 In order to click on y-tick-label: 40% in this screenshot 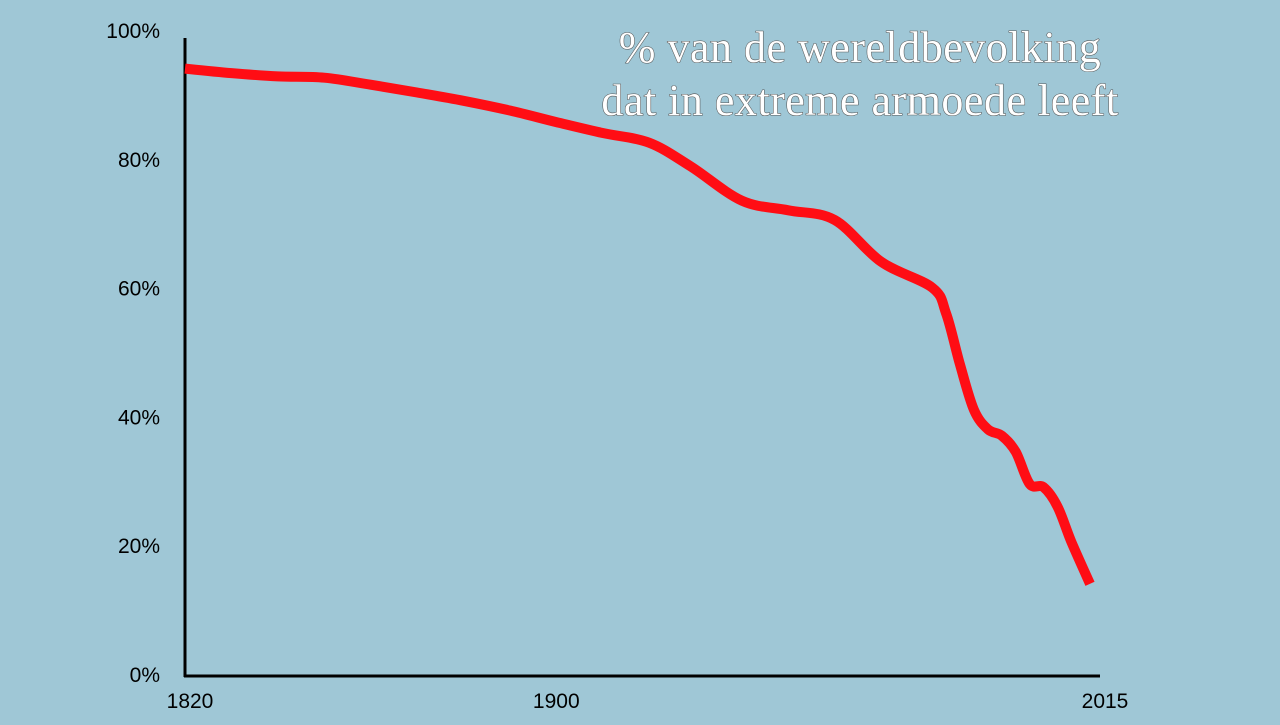, I will do `click(139, 417)`.